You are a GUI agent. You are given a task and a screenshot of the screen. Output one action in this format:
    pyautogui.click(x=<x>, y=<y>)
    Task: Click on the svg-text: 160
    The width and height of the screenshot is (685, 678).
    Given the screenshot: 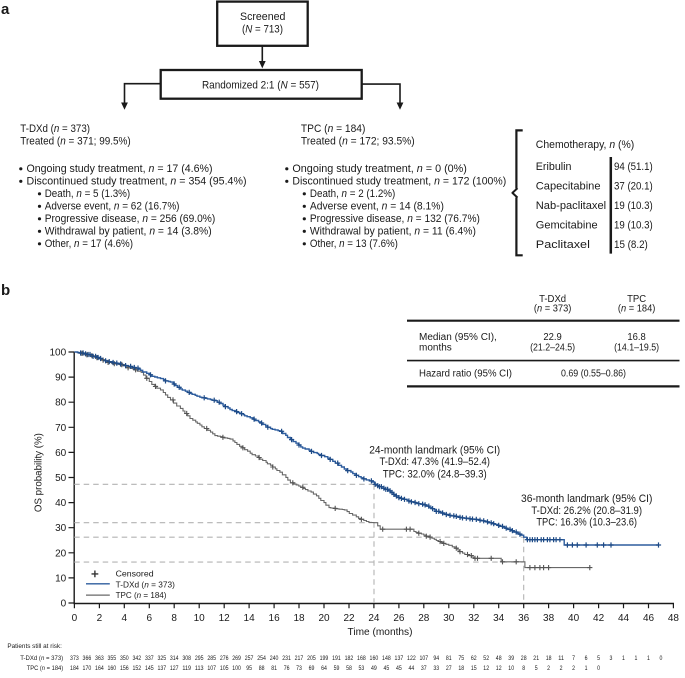 What is the action you would take?
    pyautogui.click(x=374, y=658)
    